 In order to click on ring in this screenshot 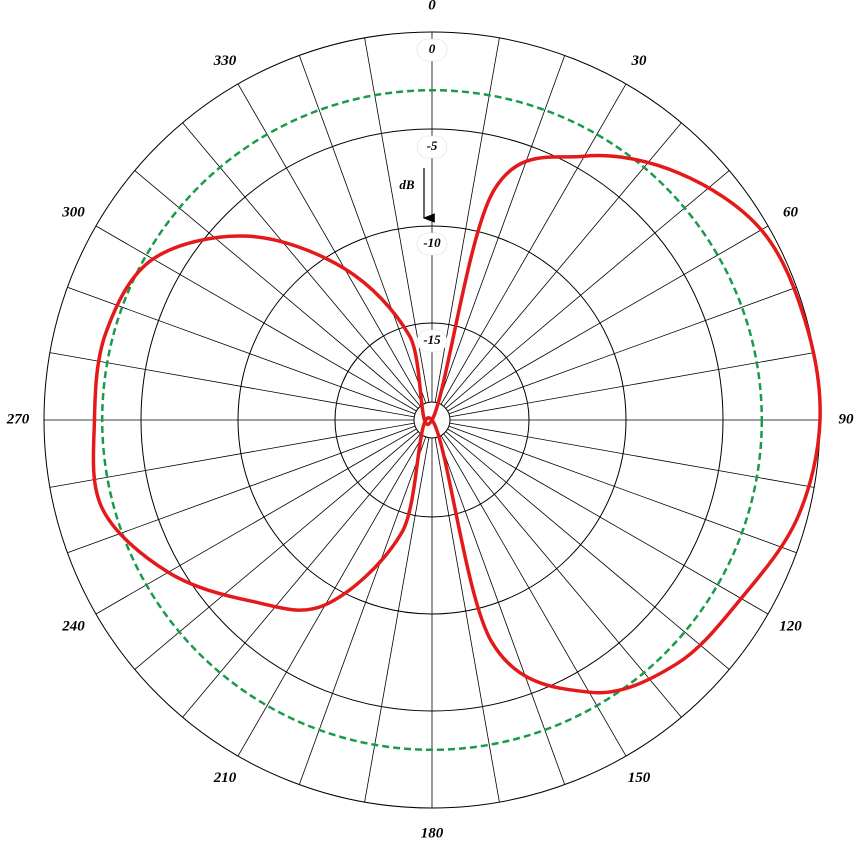, I will do `click(432, 420)`.